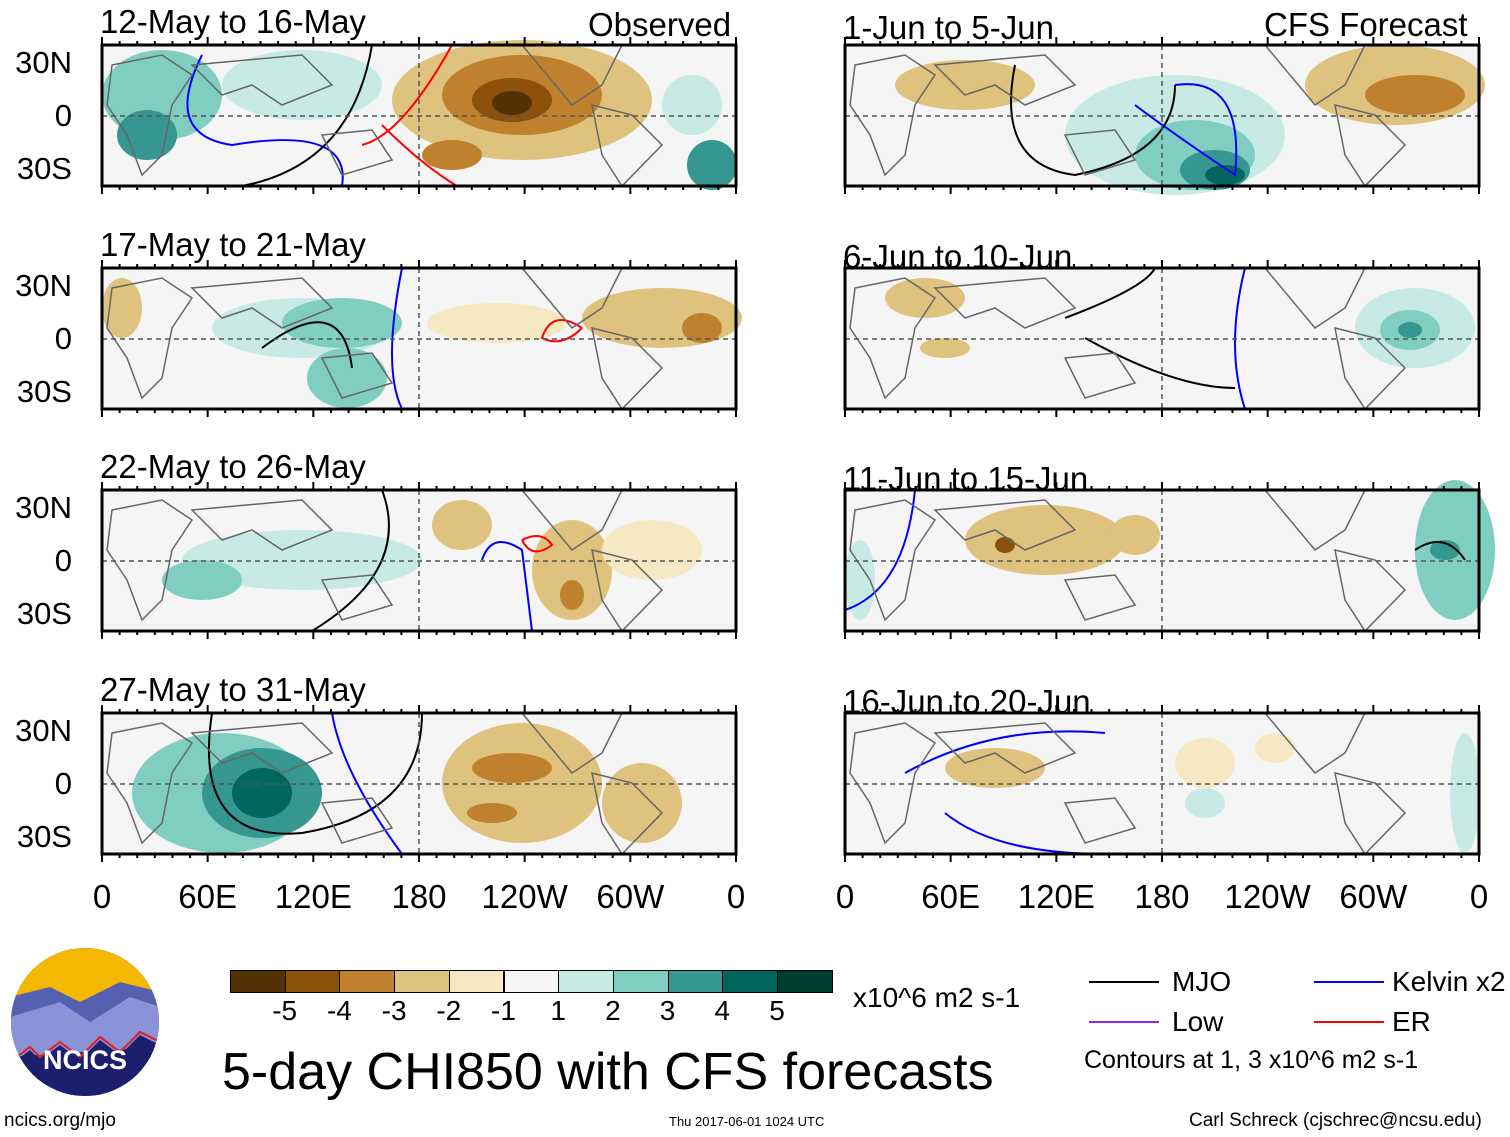  Describe the element at coordinates (1251, 1060) in the screenshot. I see `contours-note: Contours at 1, 3 x10^6 m2 s-1` at that location.